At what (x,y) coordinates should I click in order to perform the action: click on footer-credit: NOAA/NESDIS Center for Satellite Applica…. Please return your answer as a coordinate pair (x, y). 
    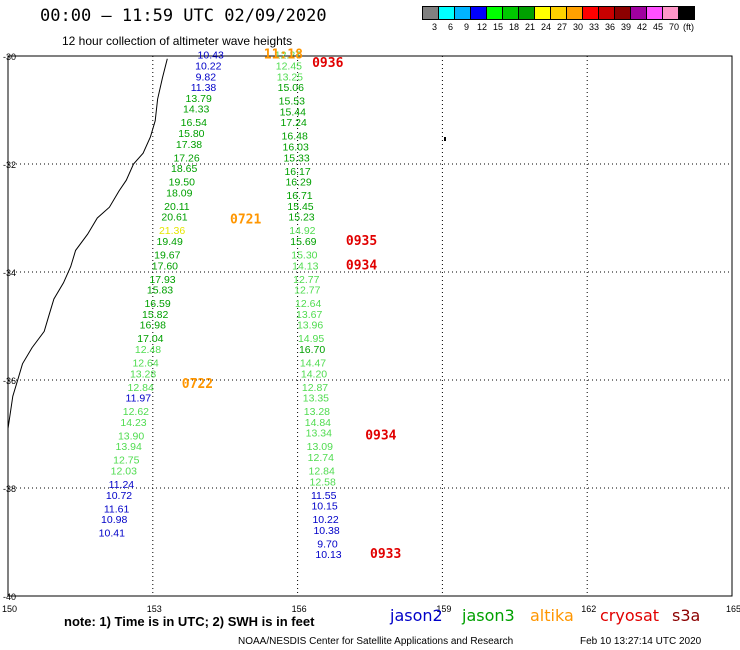
    Looking at the image, I should click on (376, 641).